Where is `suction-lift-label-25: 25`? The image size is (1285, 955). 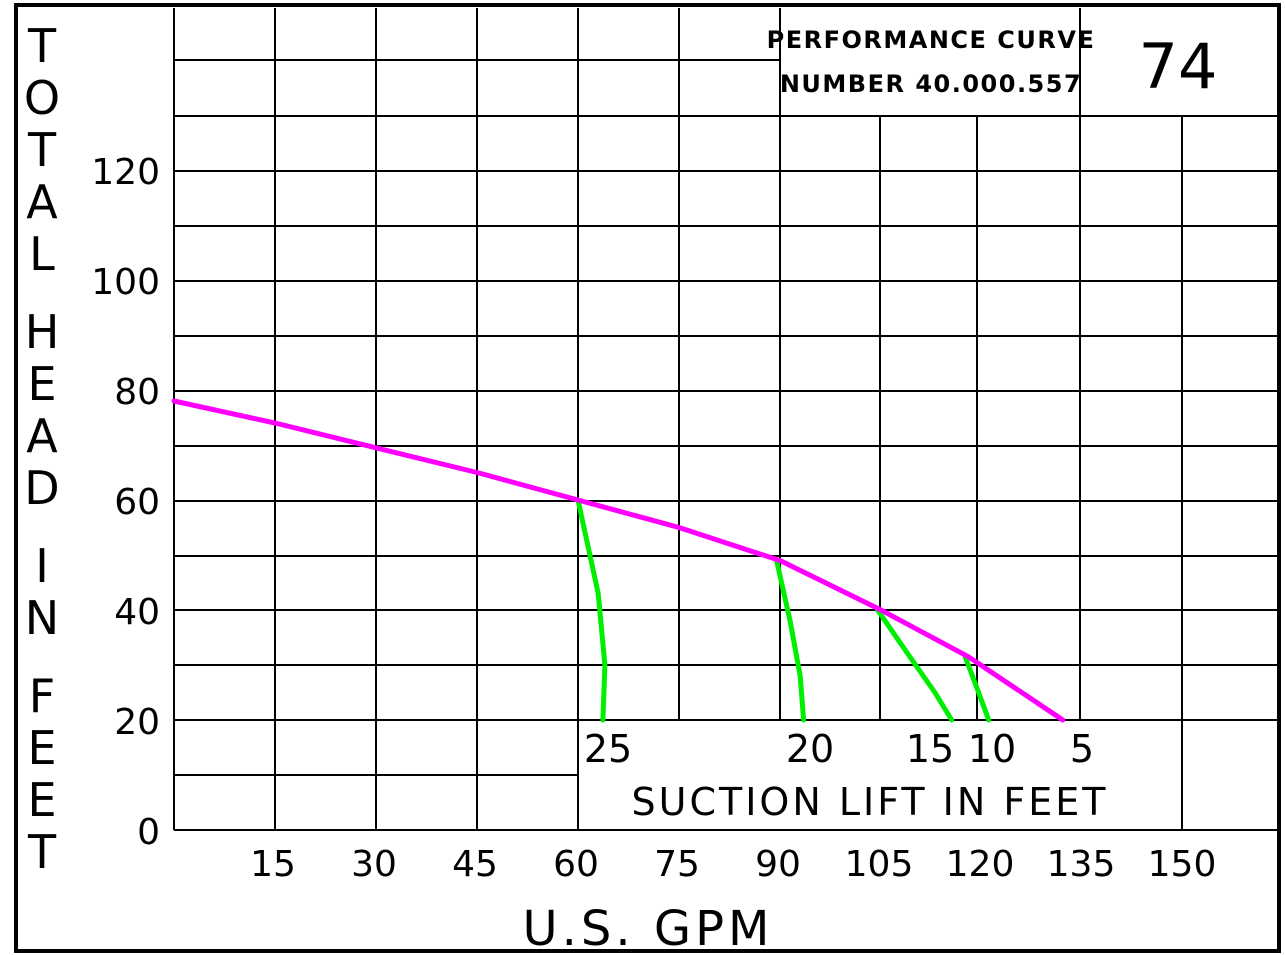 suction-lift-label-25: 25 is located at coordinates (608, 749).